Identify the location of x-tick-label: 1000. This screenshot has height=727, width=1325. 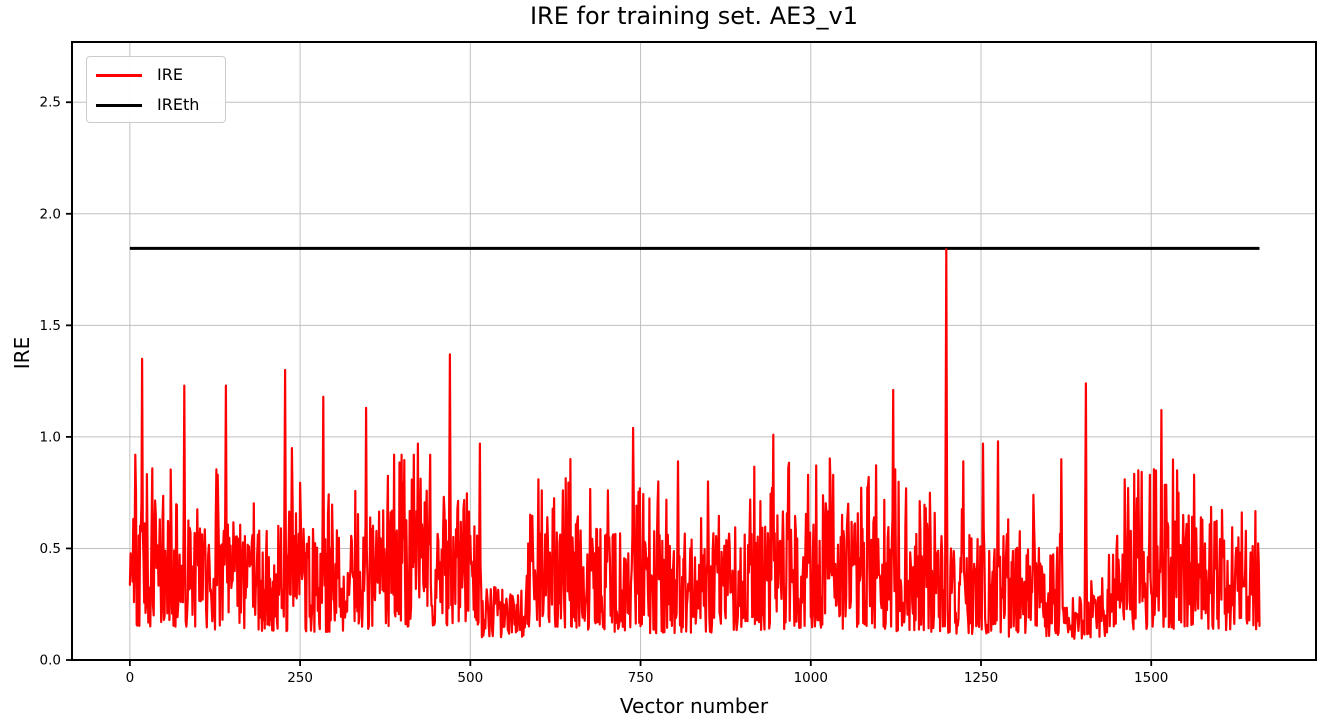
(811, 678).